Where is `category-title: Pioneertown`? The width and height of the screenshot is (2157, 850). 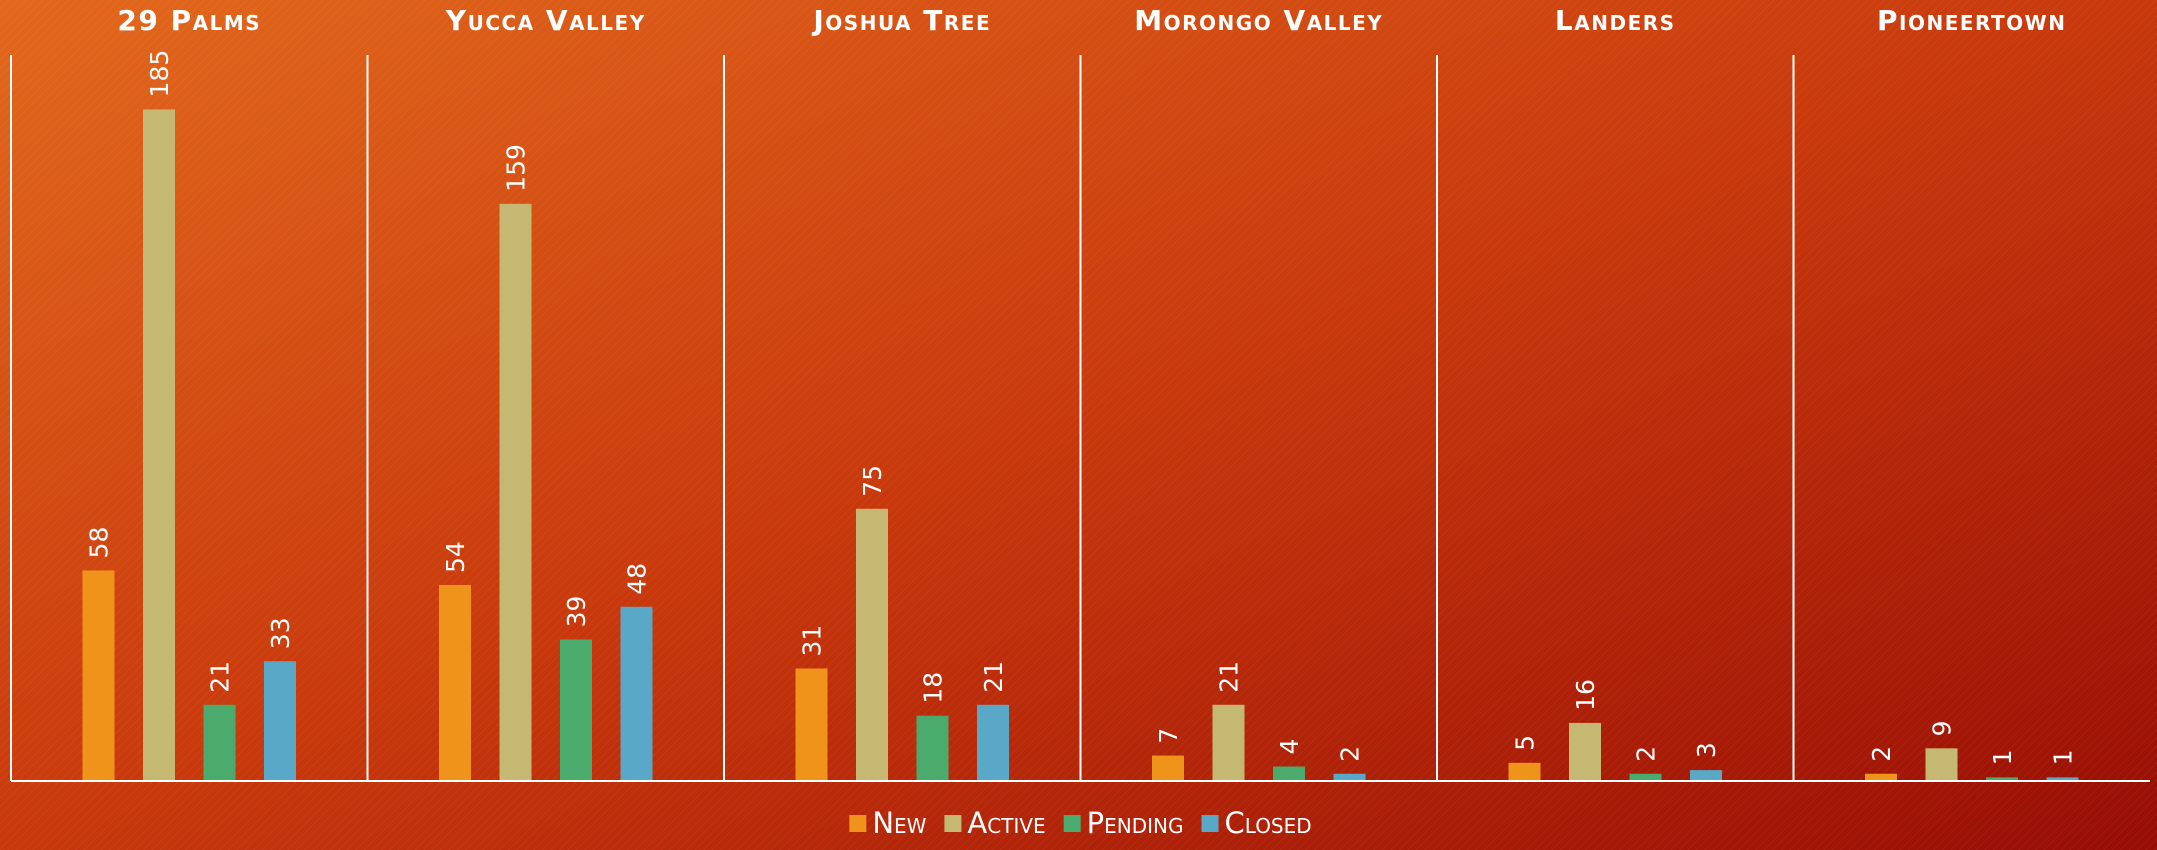
category-title: Pioneertown is located at coordinates (1971, 20).